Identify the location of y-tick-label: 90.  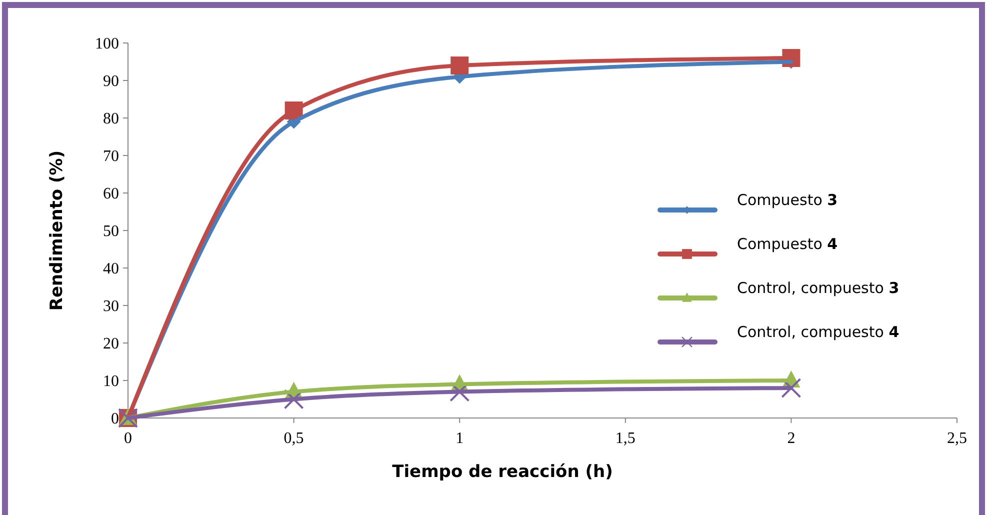
(111, 81).